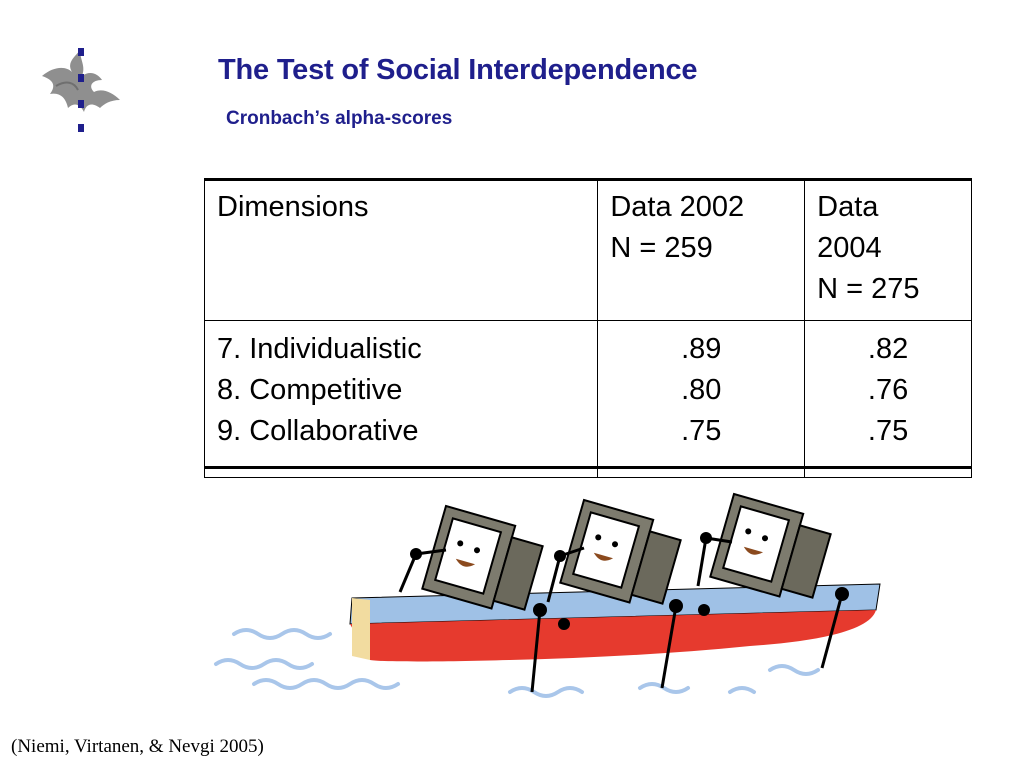 The image size is (1024, 768). I want to click on header-2002-label: Data 2002, so click(677, 207).